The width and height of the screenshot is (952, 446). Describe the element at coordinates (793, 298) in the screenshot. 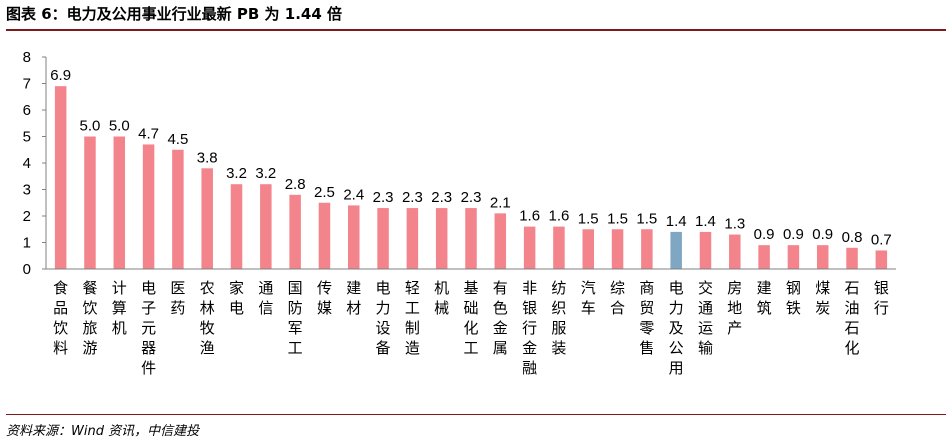

I see `x-tick-label: 钢铁` at that location.